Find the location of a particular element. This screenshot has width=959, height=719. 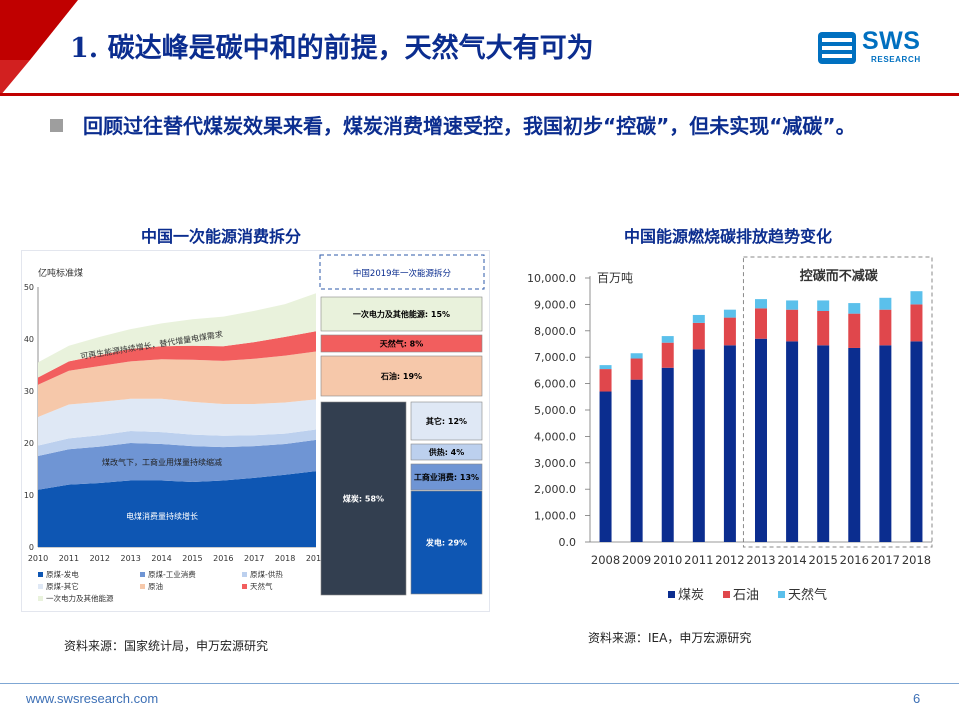

highlight-label: 控碳而不减碳 is located at coordinates (839, 276).